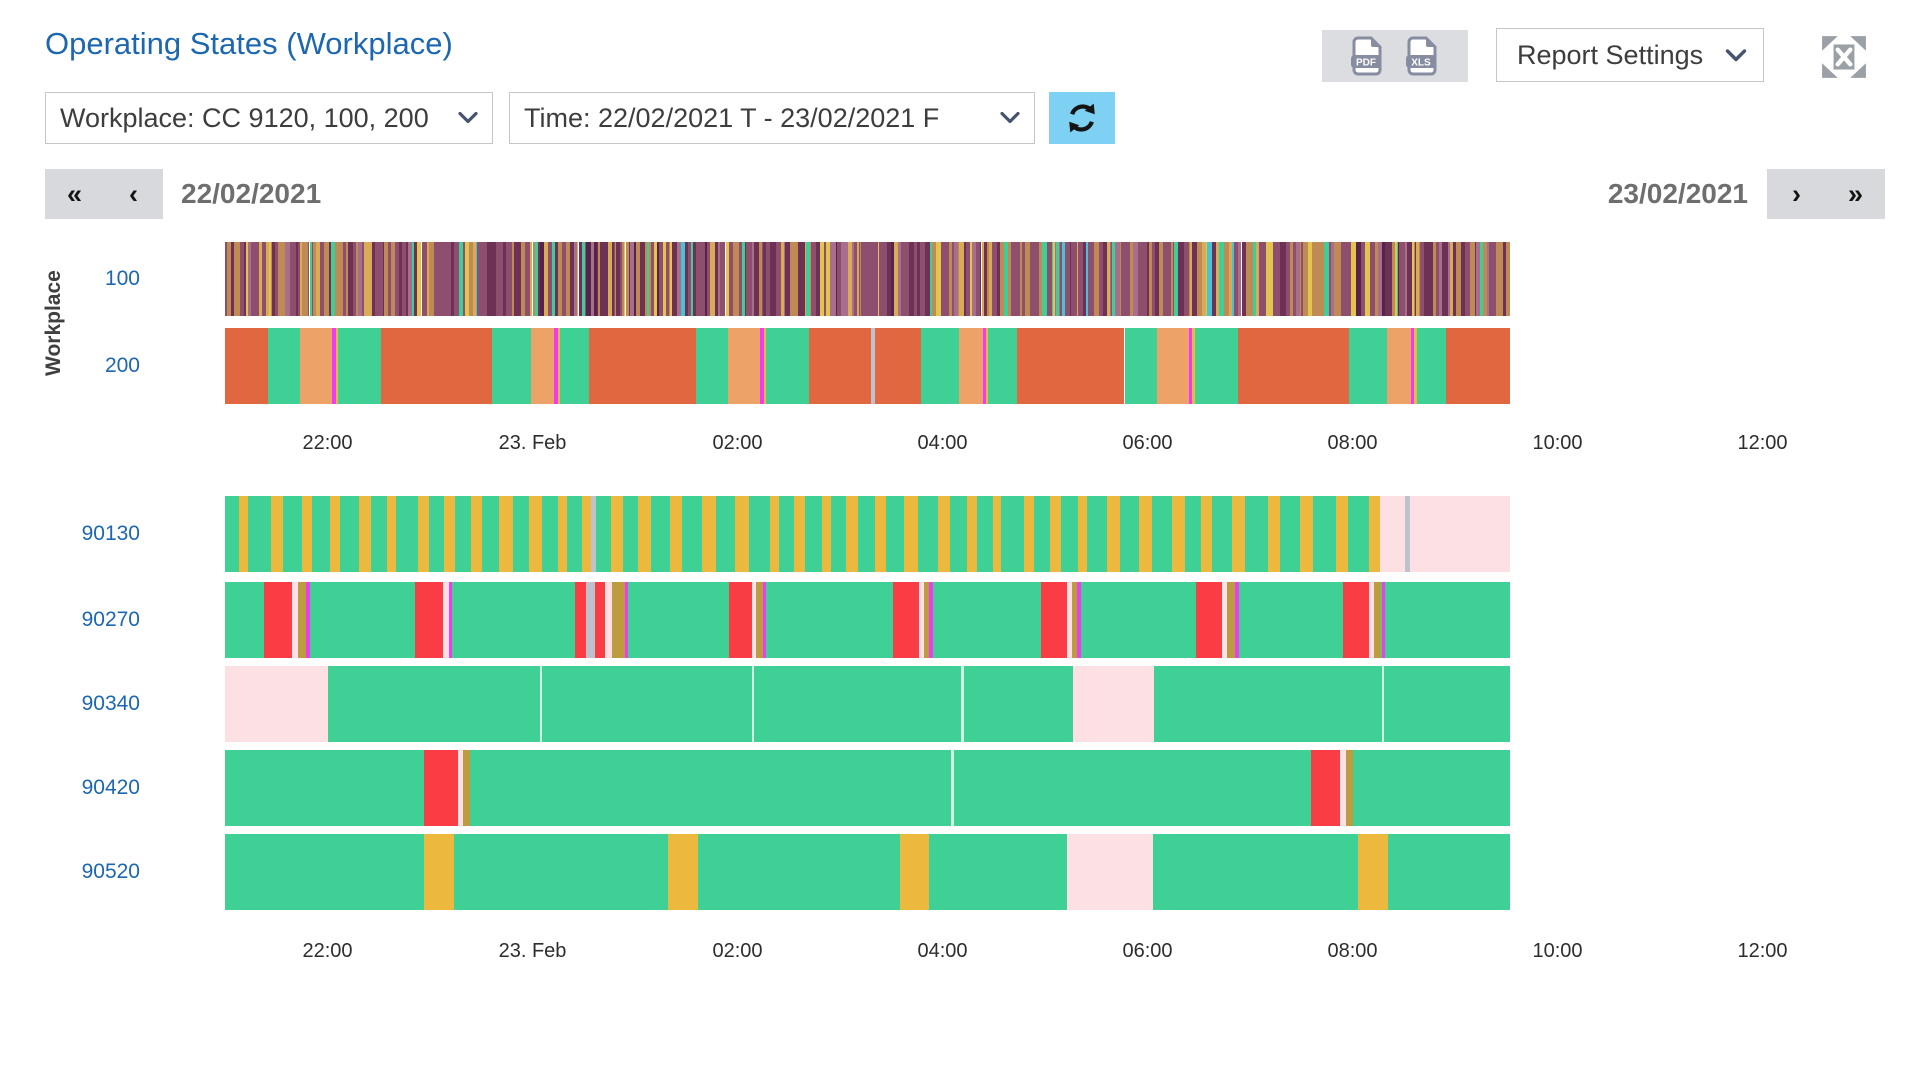 The image size is (1920, 1080). I want to click on row-label-90130: 90130, so click(110, 533).